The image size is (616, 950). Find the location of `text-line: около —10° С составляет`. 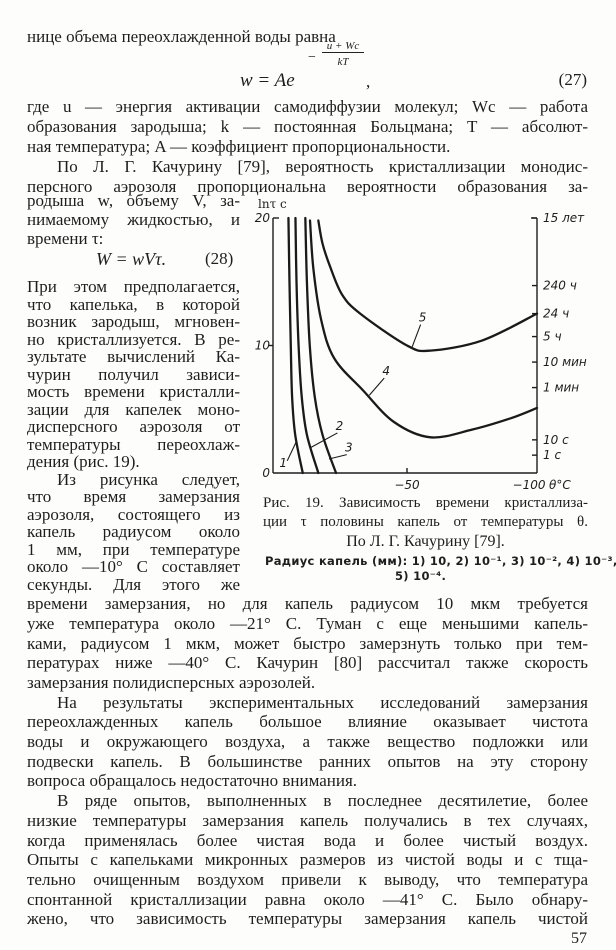

text-line: около —10° С составляет is located at coordinates (133, 567).